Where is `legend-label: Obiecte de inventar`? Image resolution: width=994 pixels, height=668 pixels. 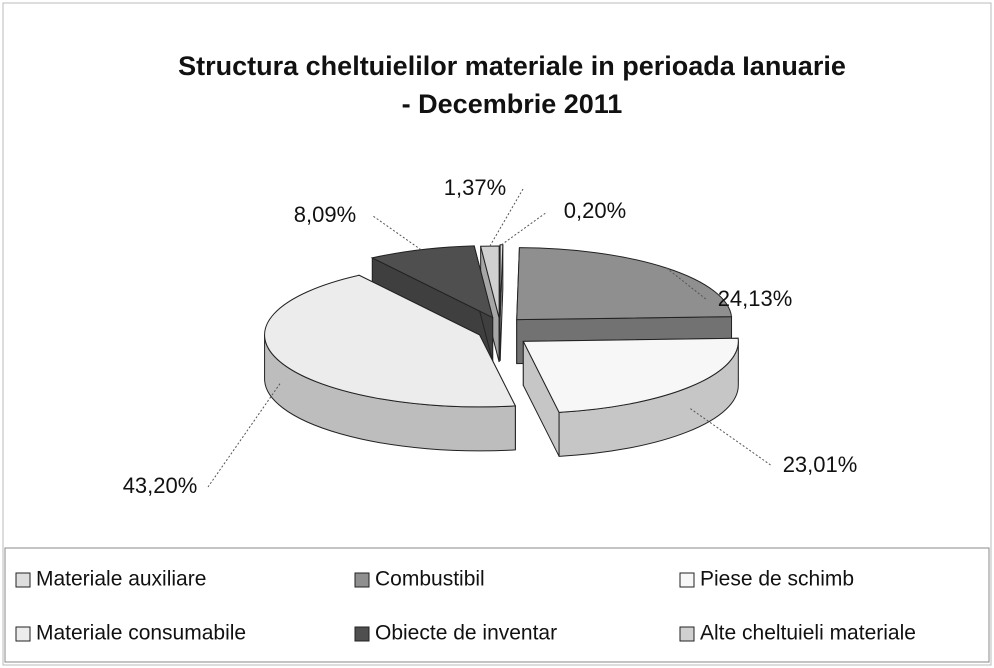
legend-label: Obiecte de inventar is located at coordinates (466, 633).